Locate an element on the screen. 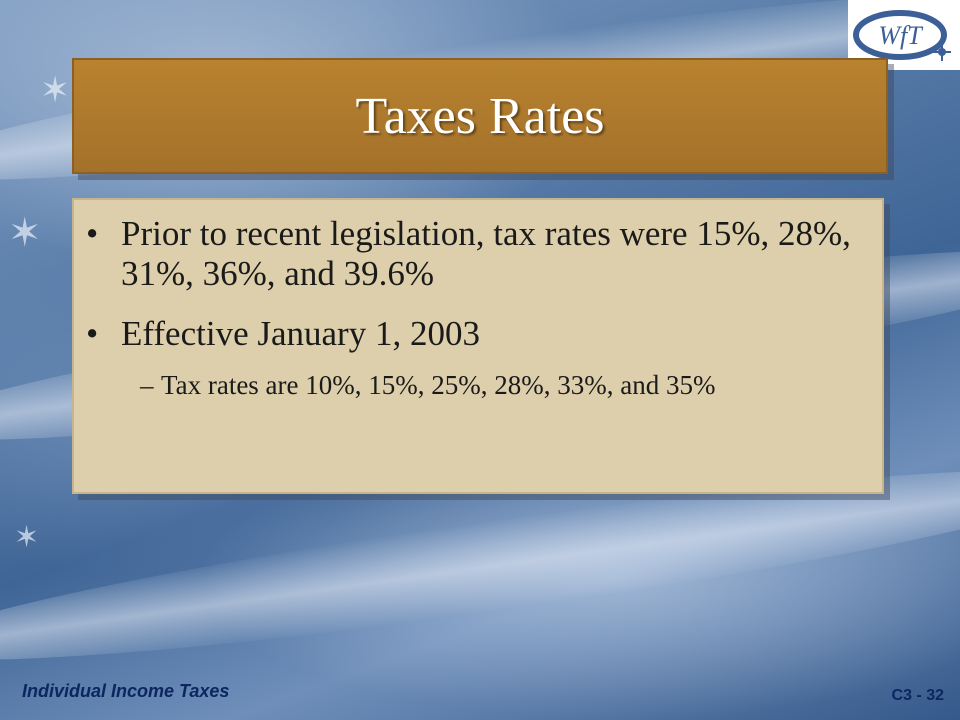 The image size is (960, 720). wft-logo-icon: WfT is located at coordinates (902, 35).